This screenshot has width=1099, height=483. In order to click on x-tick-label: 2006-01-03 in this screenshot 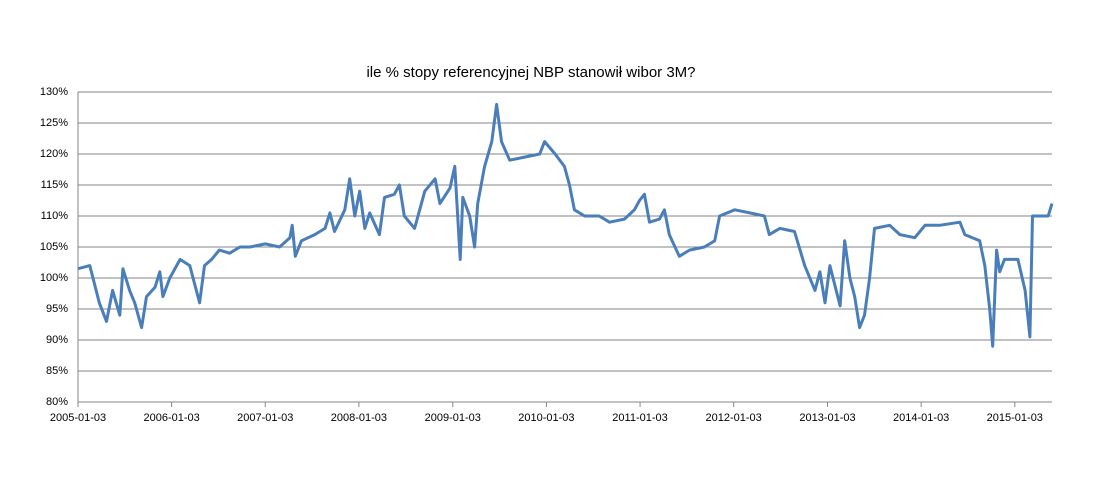, I will do `click(171, 418)`.